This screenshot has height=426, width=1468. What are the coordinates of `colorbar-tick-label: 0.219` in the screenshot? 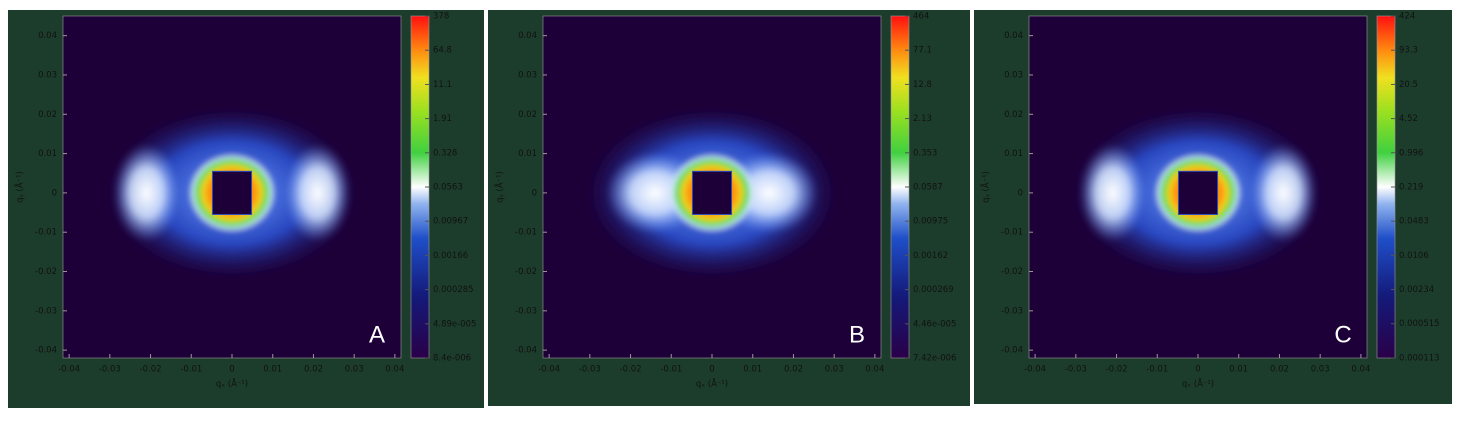 It's located at (1411, 187).